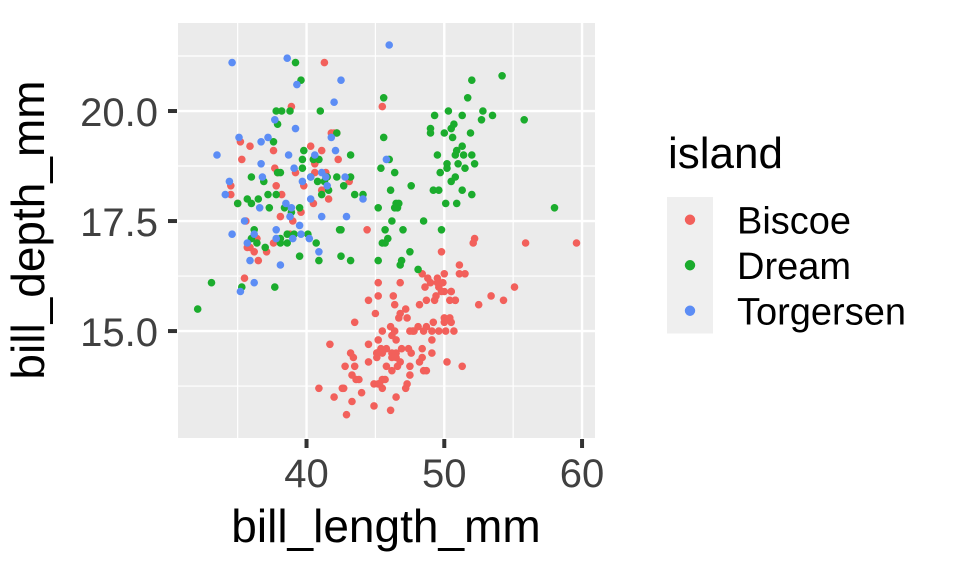  I want to click on legend-item: Torgersen, so click(786, 311).